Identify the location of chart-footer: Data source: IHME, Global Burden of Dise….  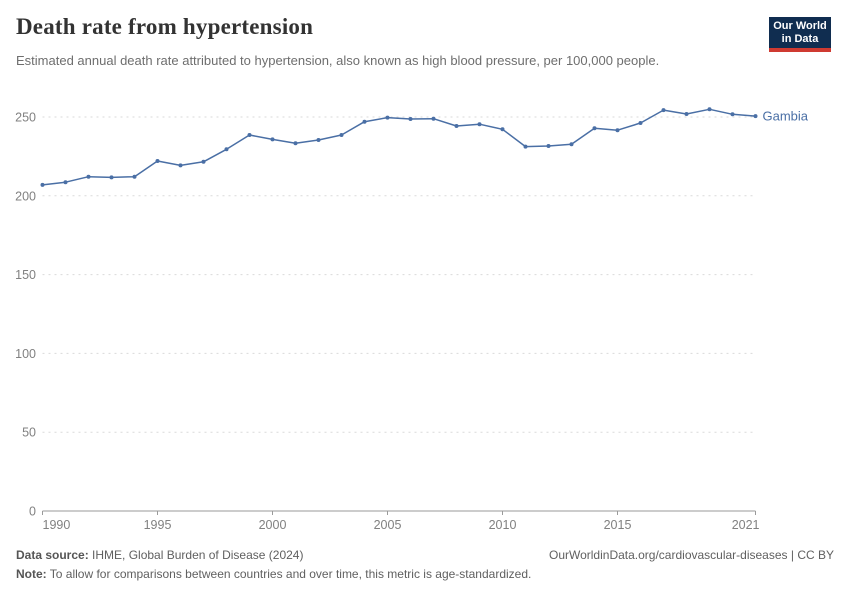
(425, 565).